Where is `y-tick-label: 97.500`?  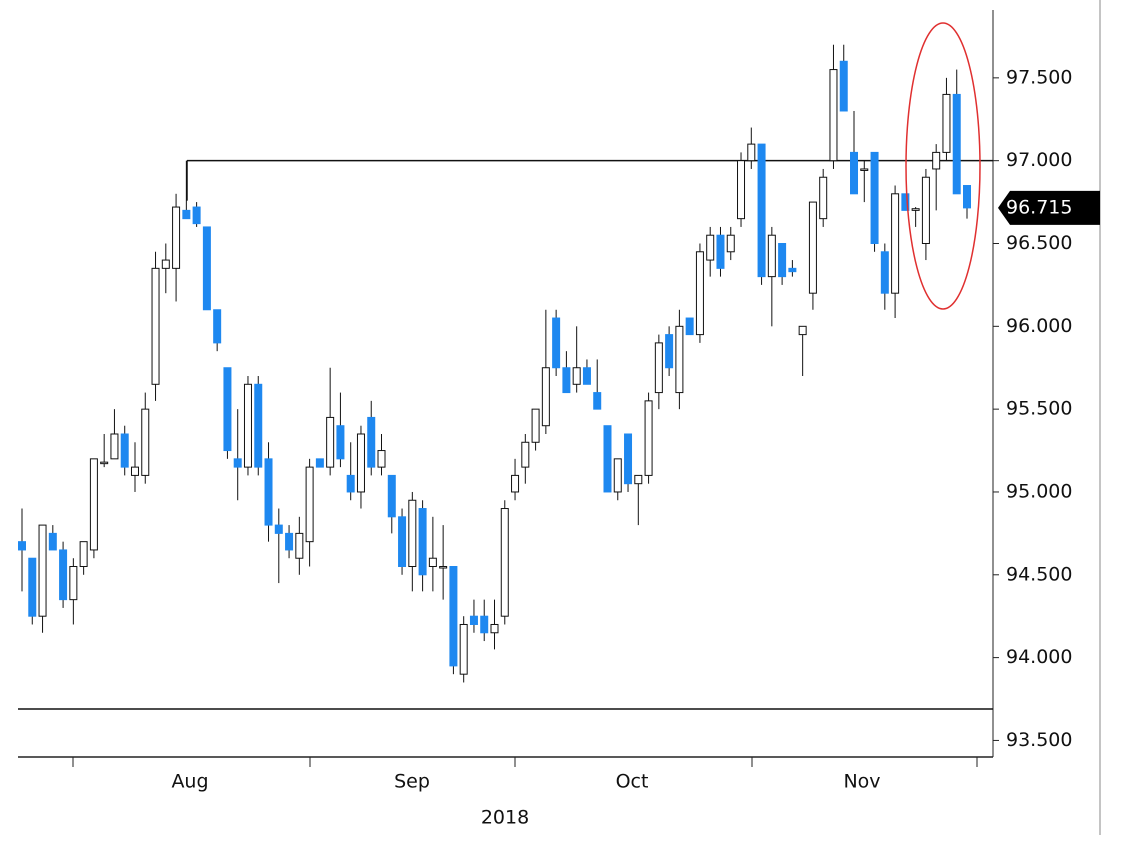 y-tick-label: 97.500 is located at coordinates (1039, 77).